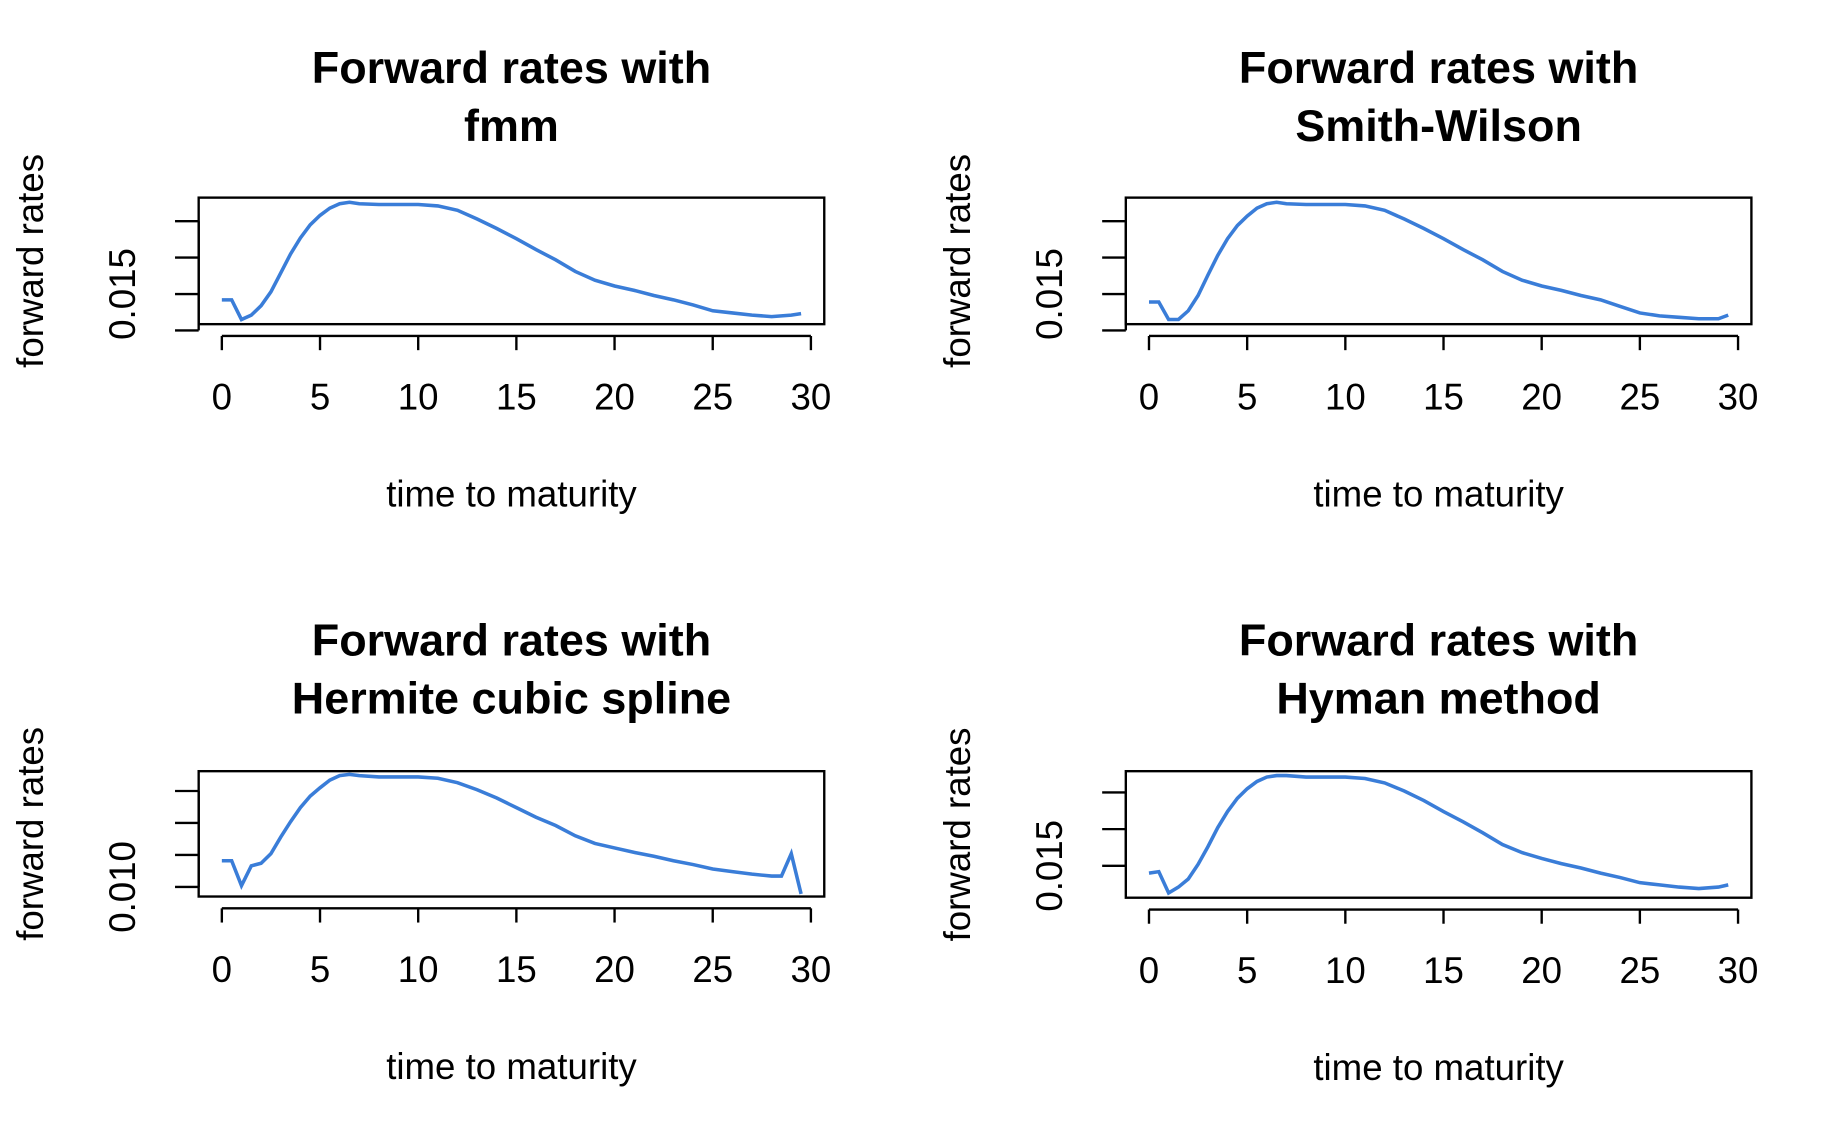  What do you see at coordinates (511, 96) in the screenshot?
I see `chart-title: Forward rates with fmm` at bounding box center [511, 96].